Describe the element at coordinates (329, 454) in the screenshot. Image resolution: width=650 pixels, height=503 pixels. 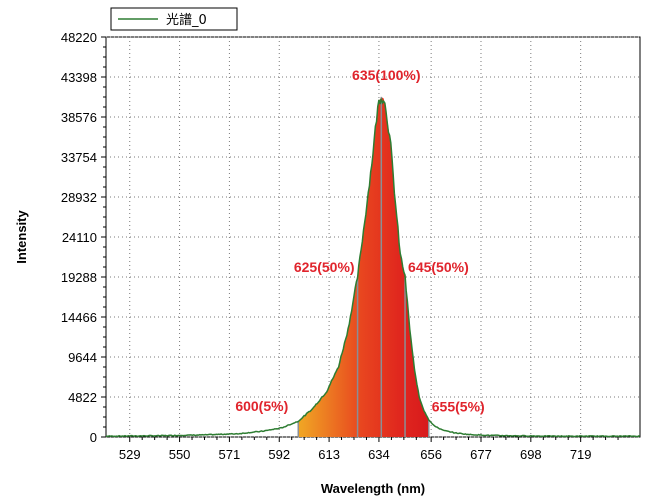
I see `x-tick-label: 613` at that location.